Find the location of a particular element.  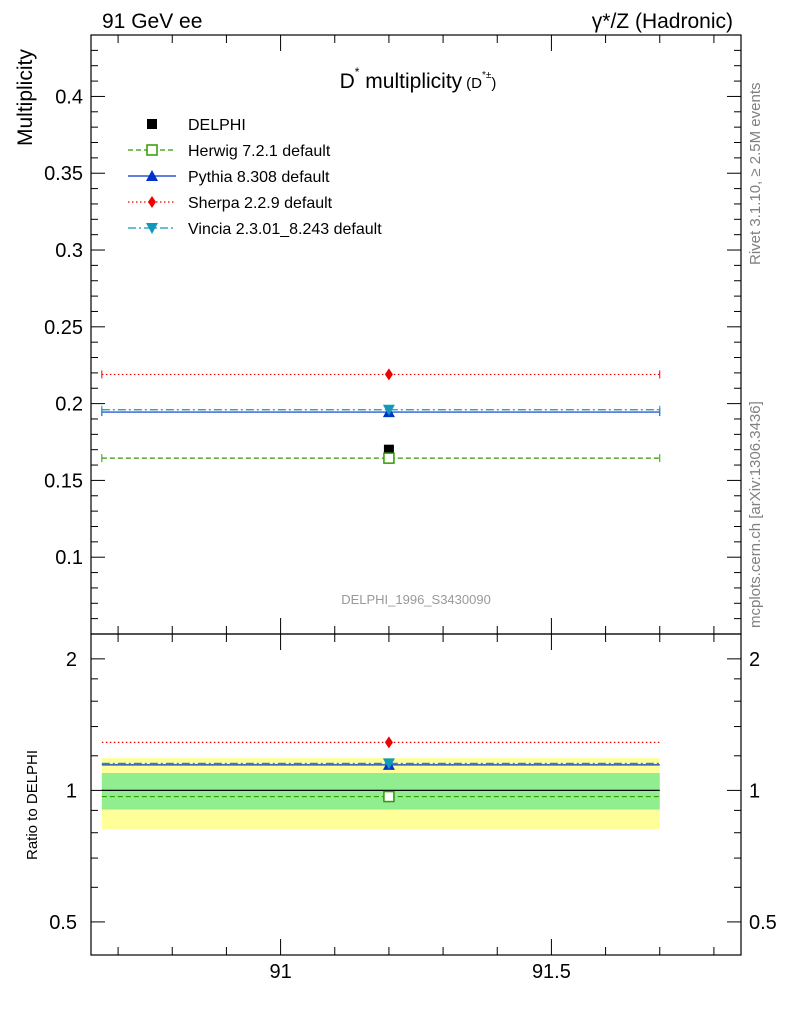

ratio-tick-label-left: 0.5 is located at coordinates (63, 923).